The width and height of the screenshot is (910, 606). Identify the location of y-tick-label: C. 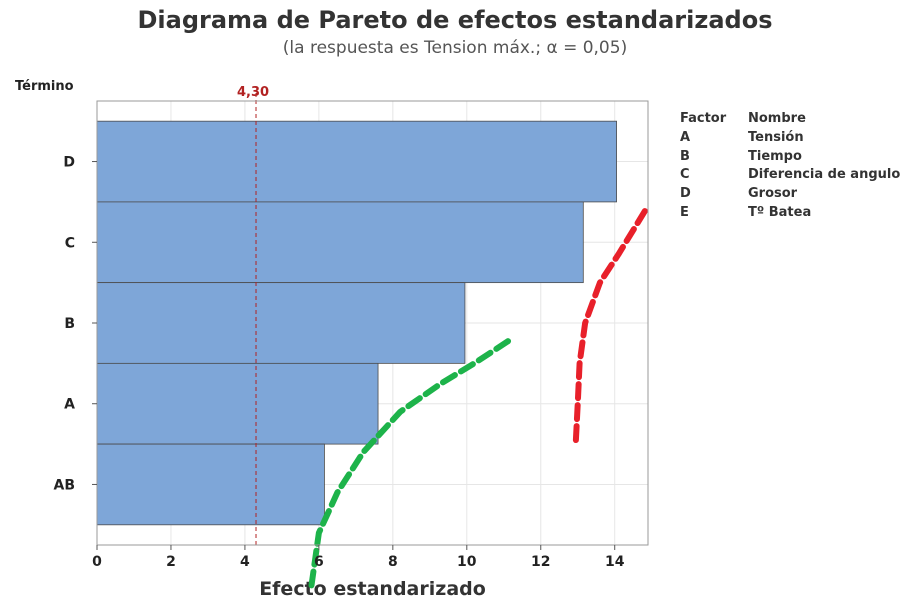
(70, 243).